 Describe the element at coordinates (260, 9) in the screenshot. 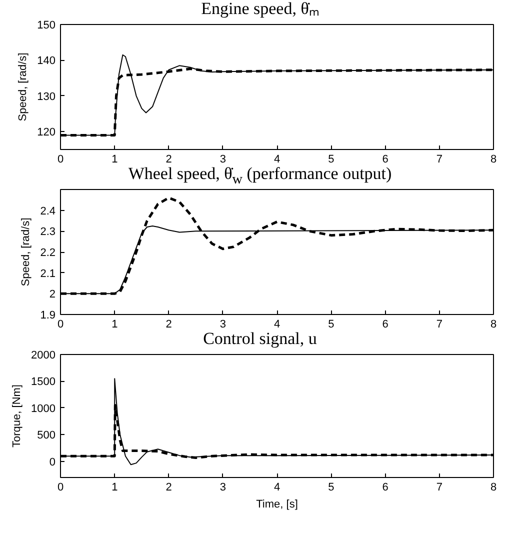

I see `chart-title: Engine speed, θ̇ₘ` at that location.